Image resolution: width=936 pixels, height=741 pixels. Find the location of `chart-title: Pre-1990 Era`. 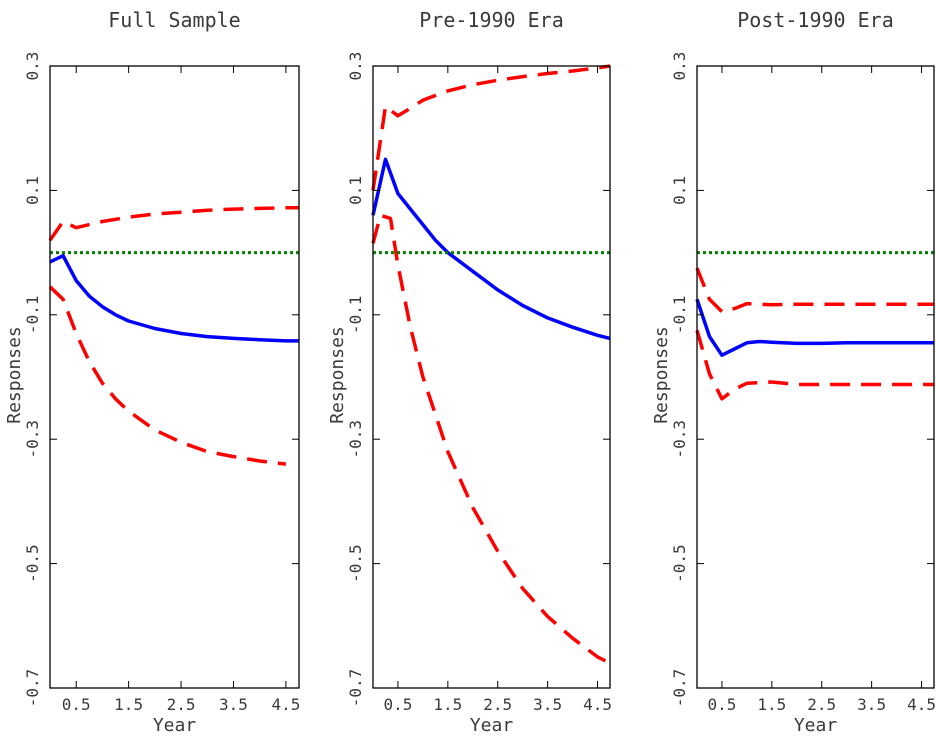

chart-title: Pre-1990 Era is located at coordinates (491, 20).